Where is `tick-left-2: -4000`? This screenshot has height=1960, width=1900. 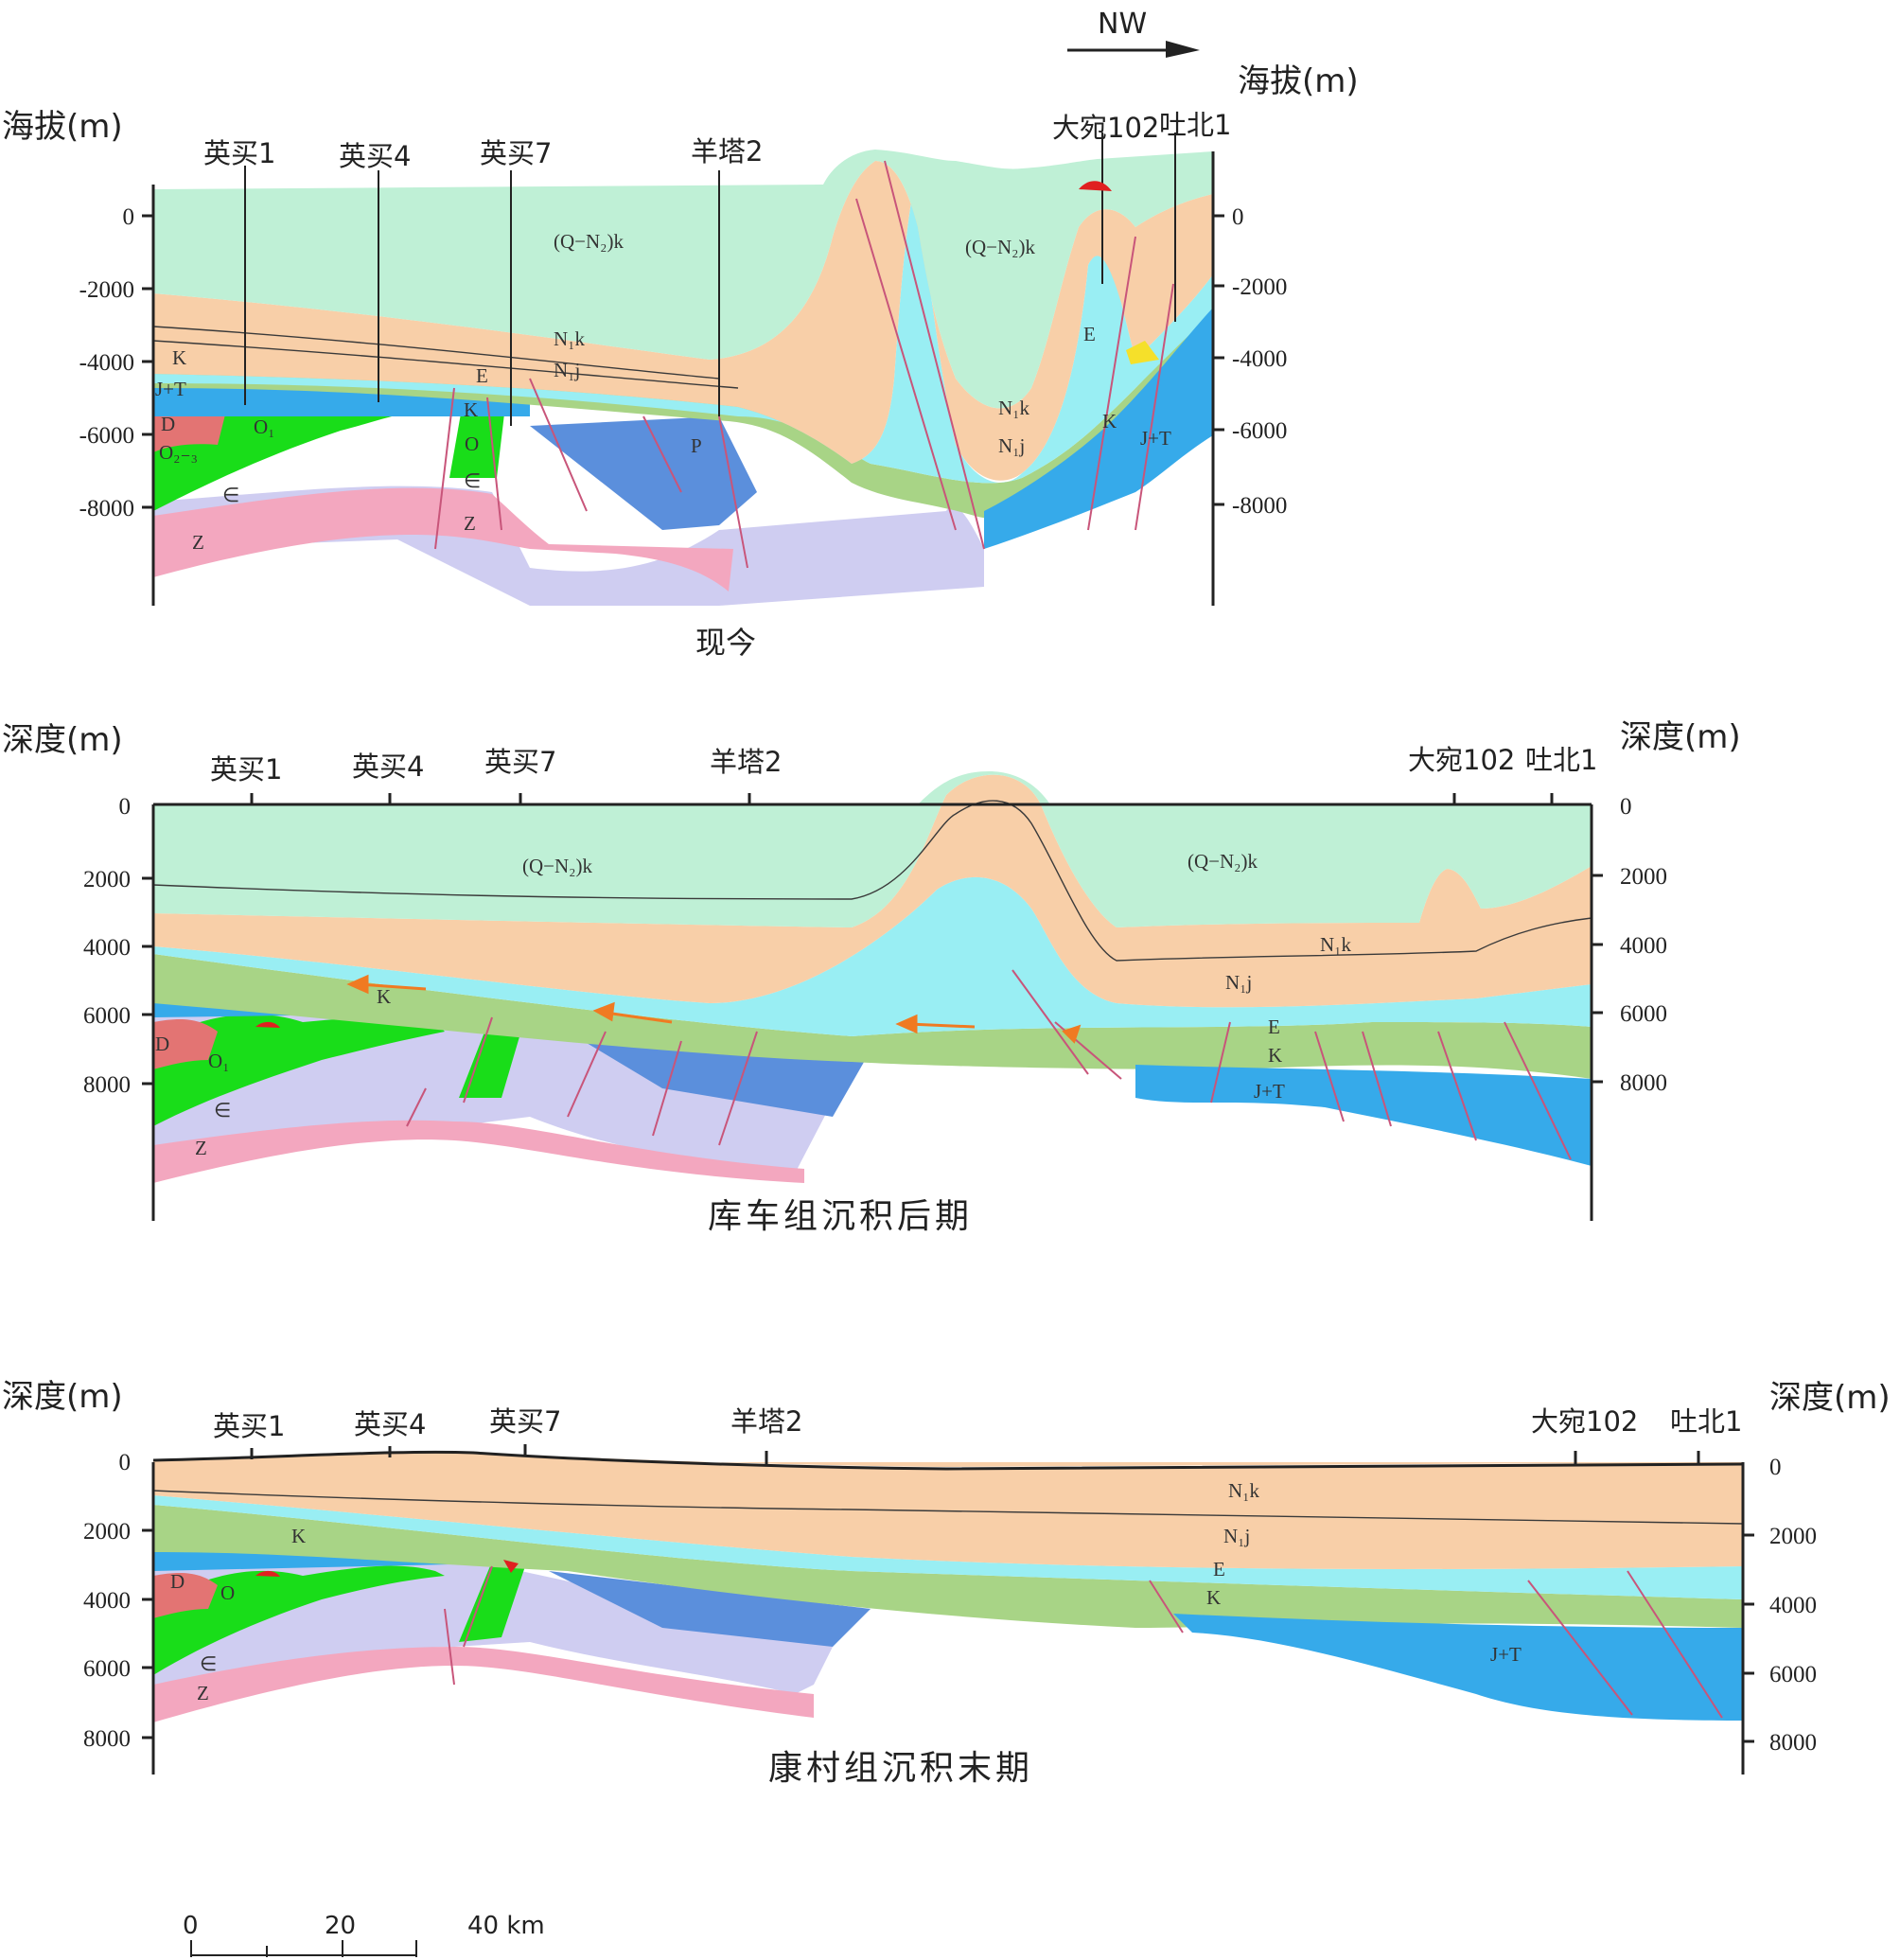 tick-left-2: -4000 is located at coordinates (106, 363).